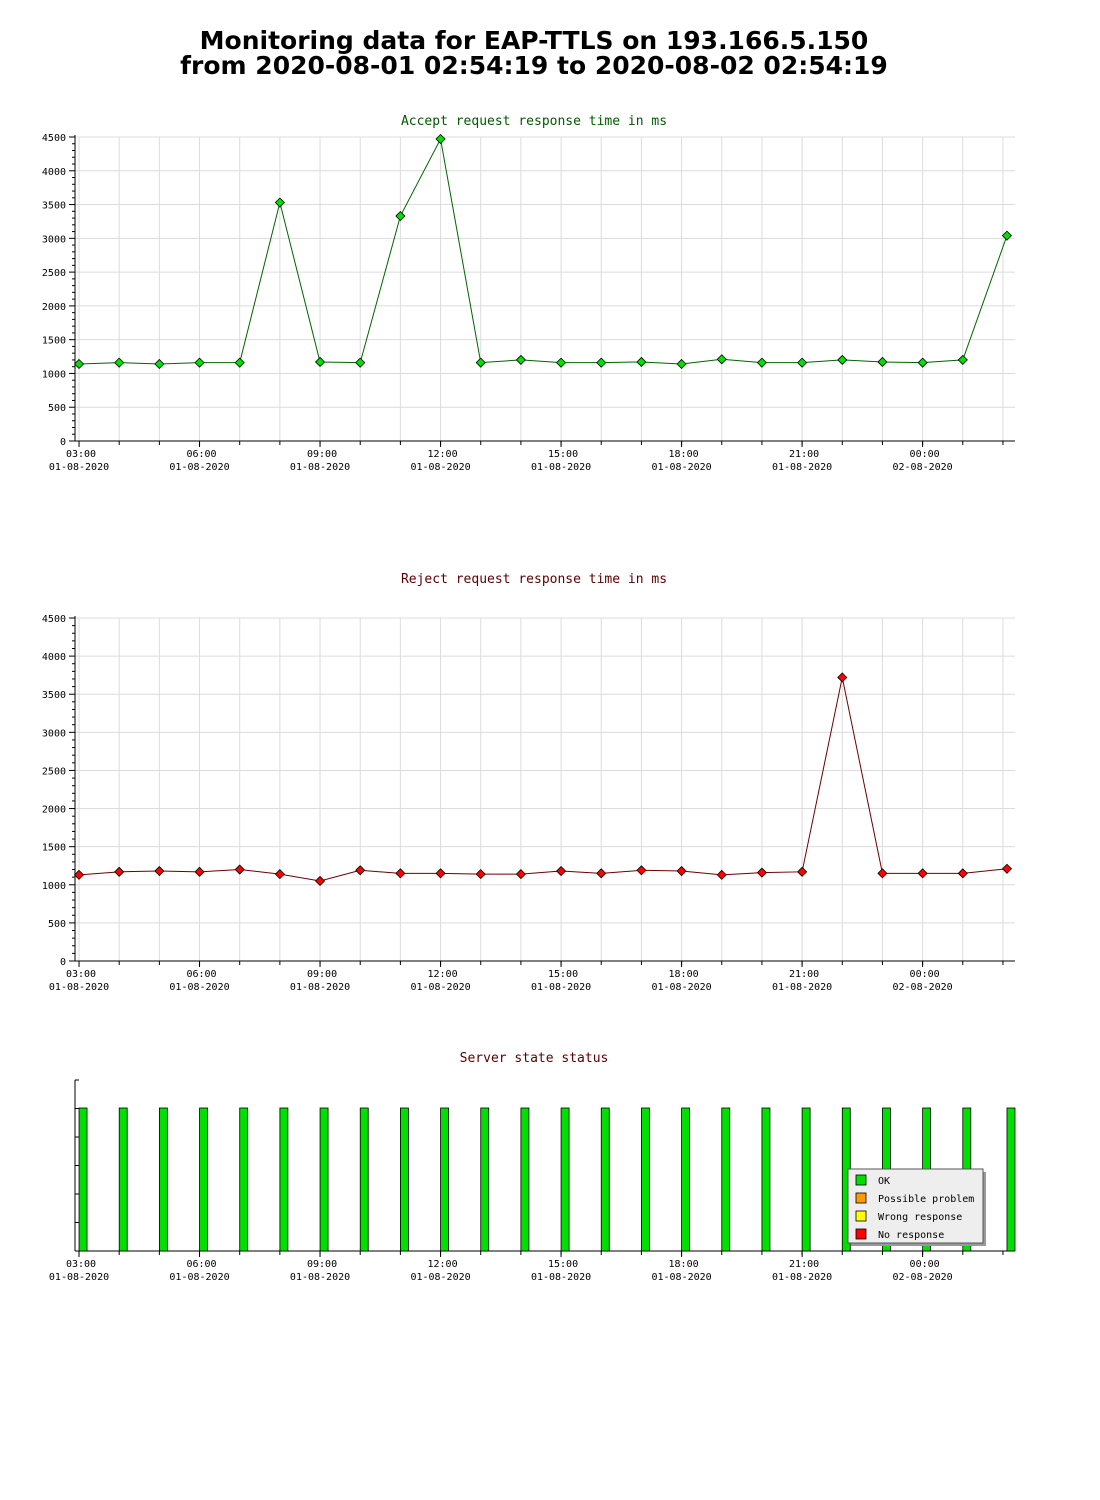 The image size is (1100, 1500). What do you see at coordinates (54, 138) in the screenshot?
I see `y-tick-label: 4500` at bounding box center [54, 138].